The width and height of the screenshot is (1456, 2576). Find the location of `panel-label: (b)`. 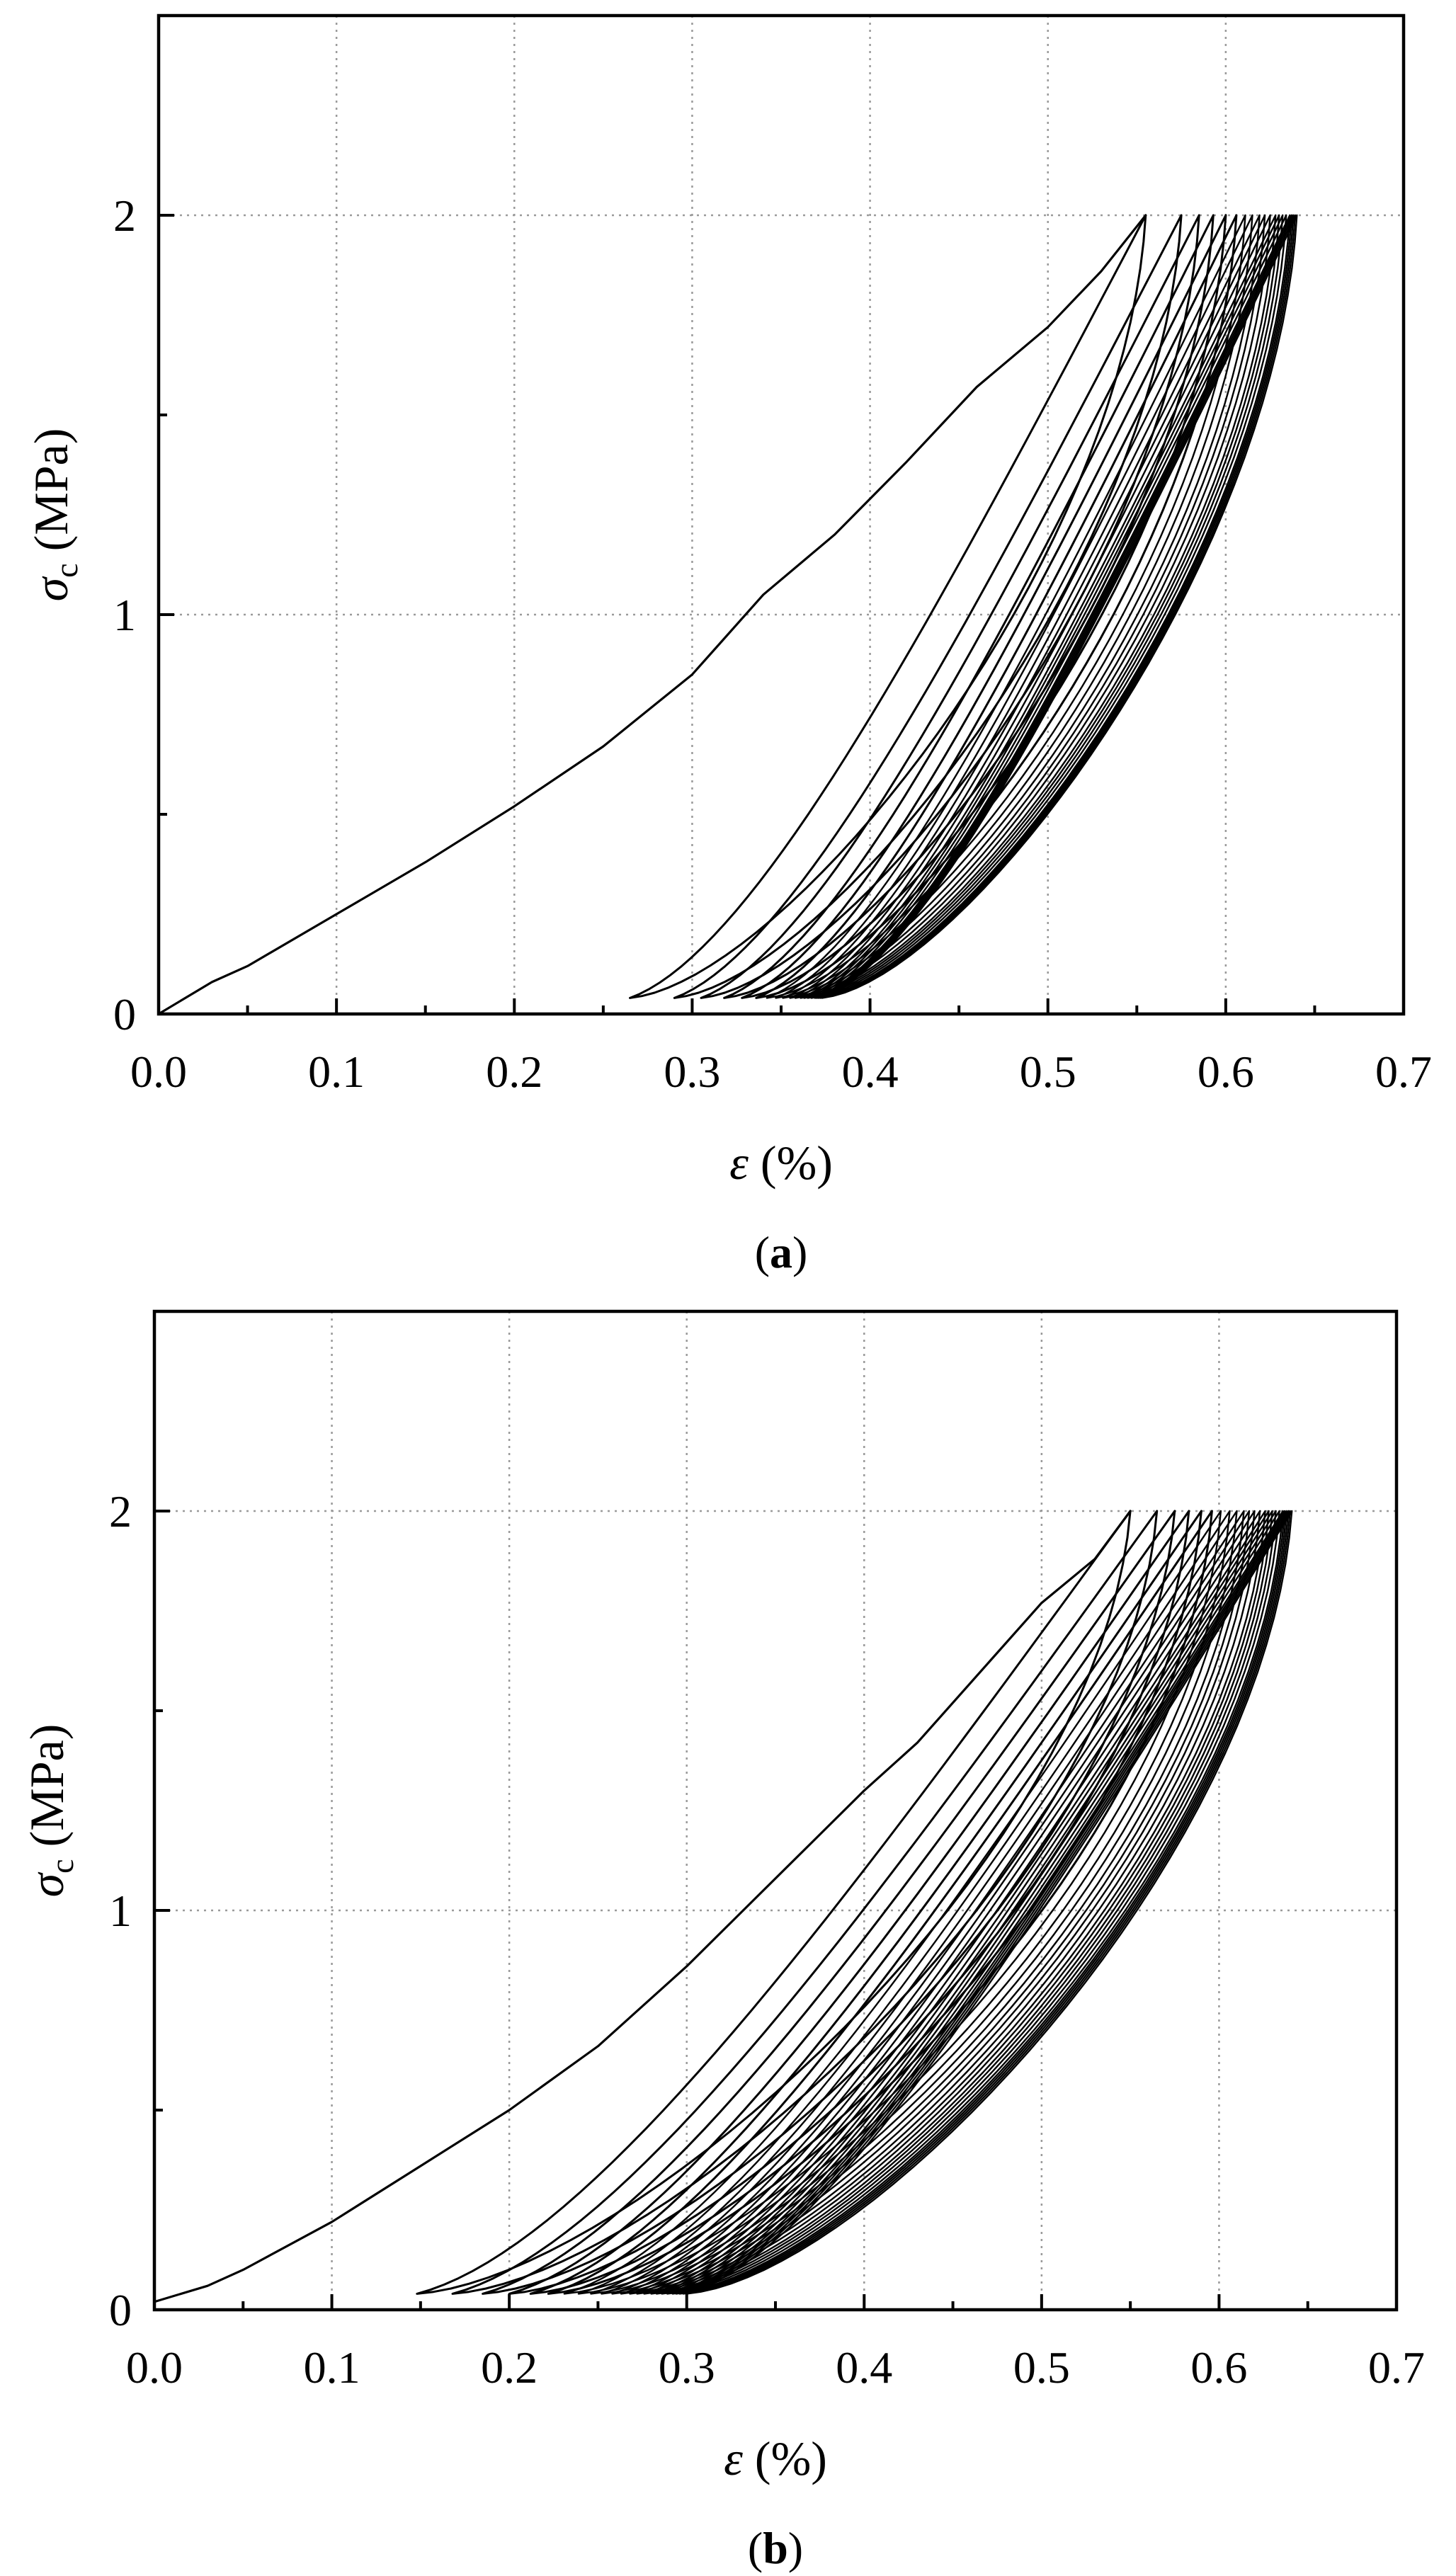

panel-label: (b) is located at coordinates (776, 2548).